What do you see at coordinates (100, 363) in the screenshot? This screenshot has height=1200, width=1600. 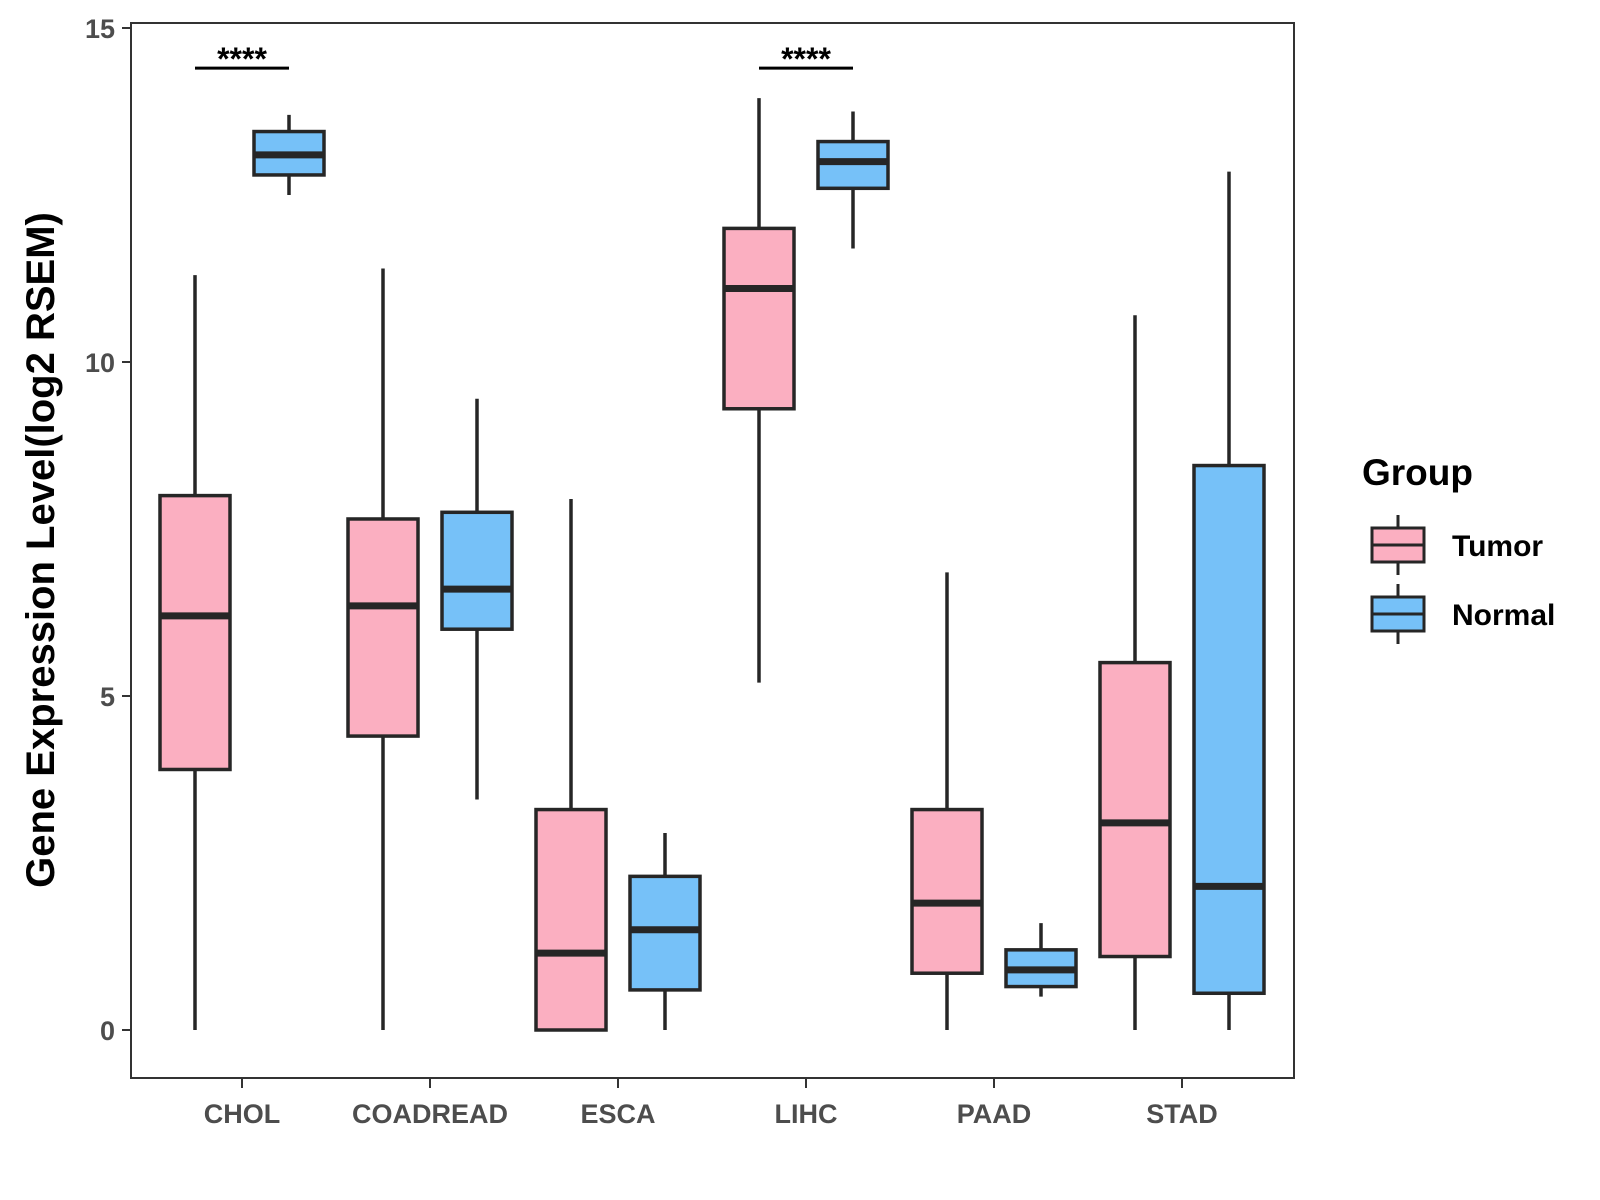 I see `y-tick-label: 10` at bounding box center [100, 363].